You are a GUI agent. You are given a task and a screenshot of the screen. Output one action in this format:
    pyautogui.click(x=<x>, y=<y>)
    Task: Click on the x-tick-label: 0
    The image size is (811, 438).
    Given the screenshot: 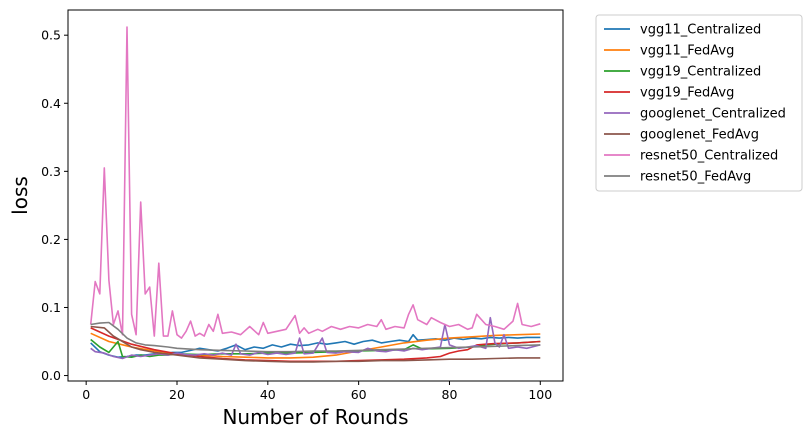 What is the action you would take?
    pyautogui.click(x=86, y=394)
    